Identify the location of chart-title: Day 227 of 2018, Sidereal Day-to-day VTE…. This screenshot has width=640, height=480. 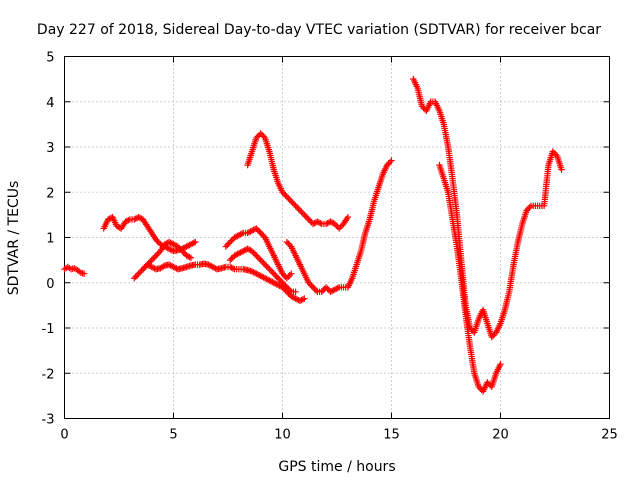
(319, 30).